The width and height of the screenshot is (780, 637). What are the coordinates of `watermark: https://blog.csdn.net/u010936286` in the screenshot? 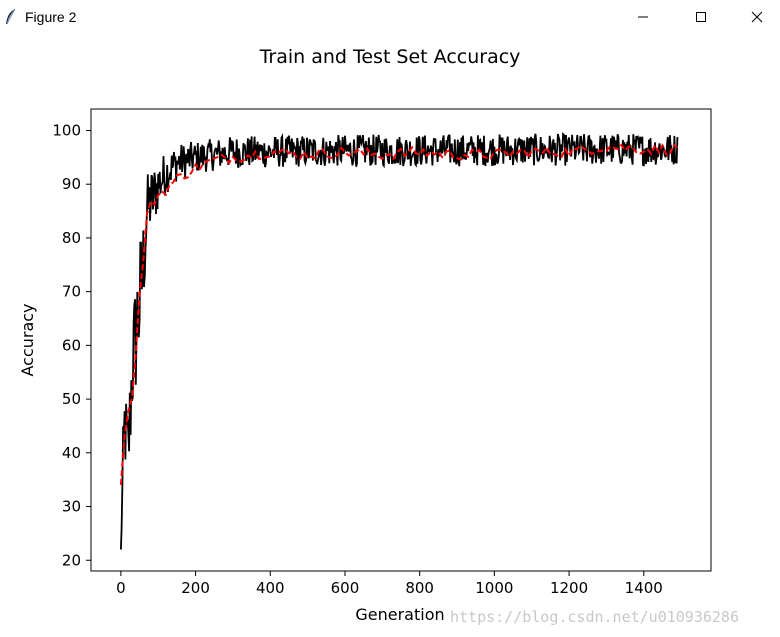 It's located at (594, 617).